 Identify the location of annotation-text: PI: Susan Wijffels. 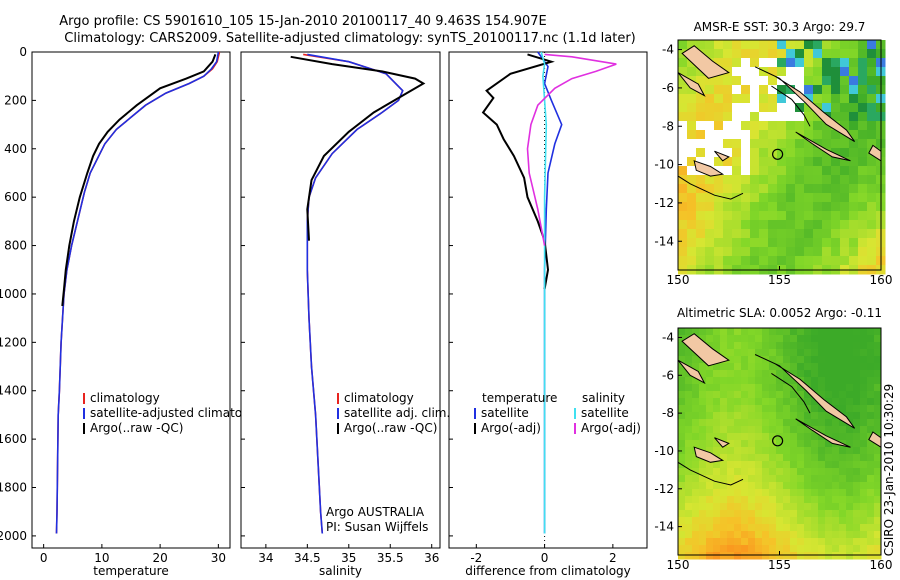
(377, 527).